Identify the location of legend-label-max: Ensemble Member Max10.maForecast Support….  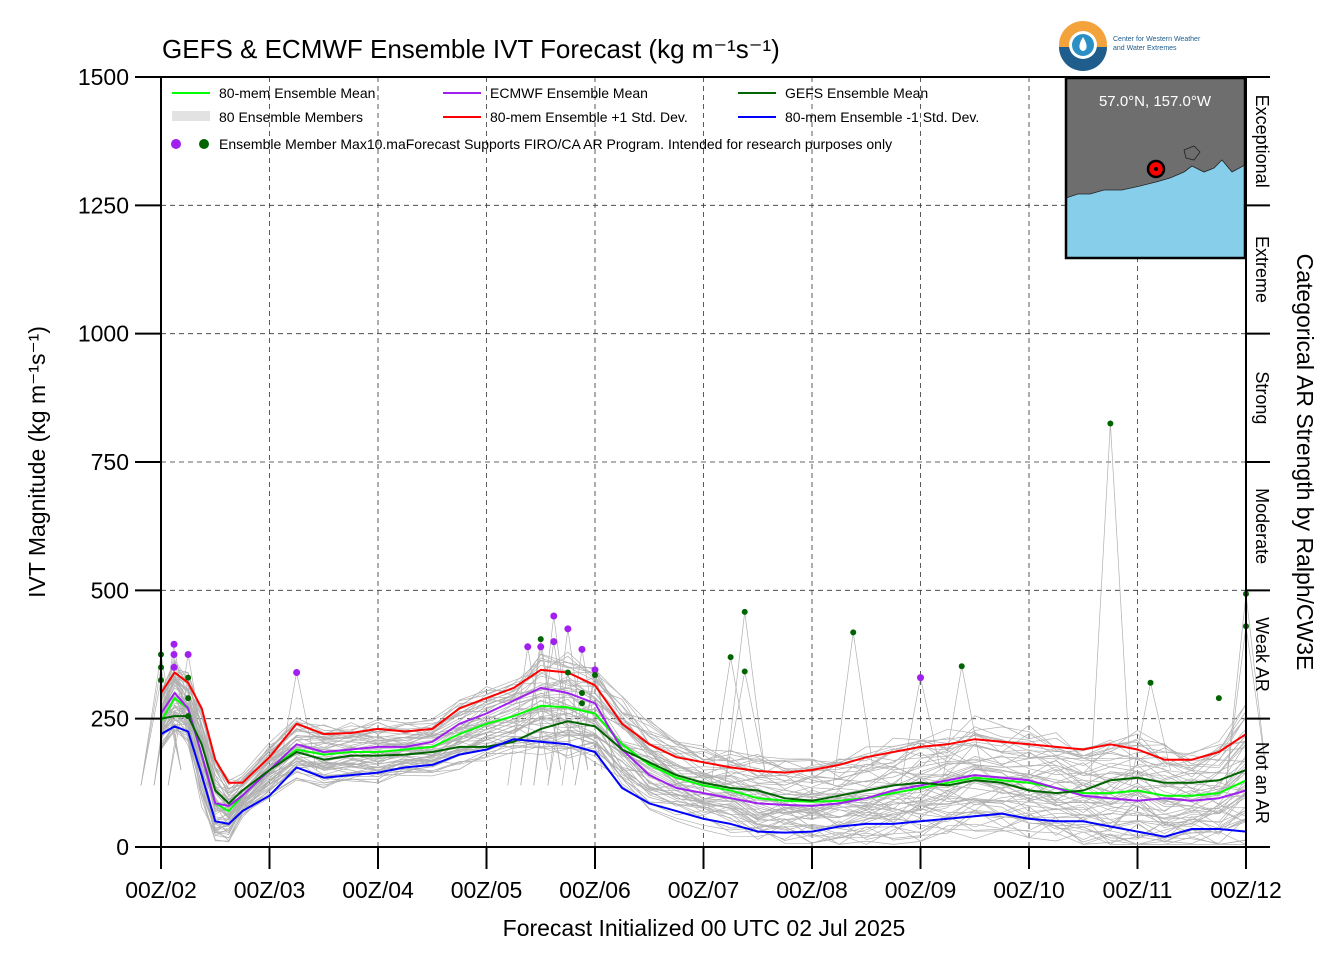
(555, 144).